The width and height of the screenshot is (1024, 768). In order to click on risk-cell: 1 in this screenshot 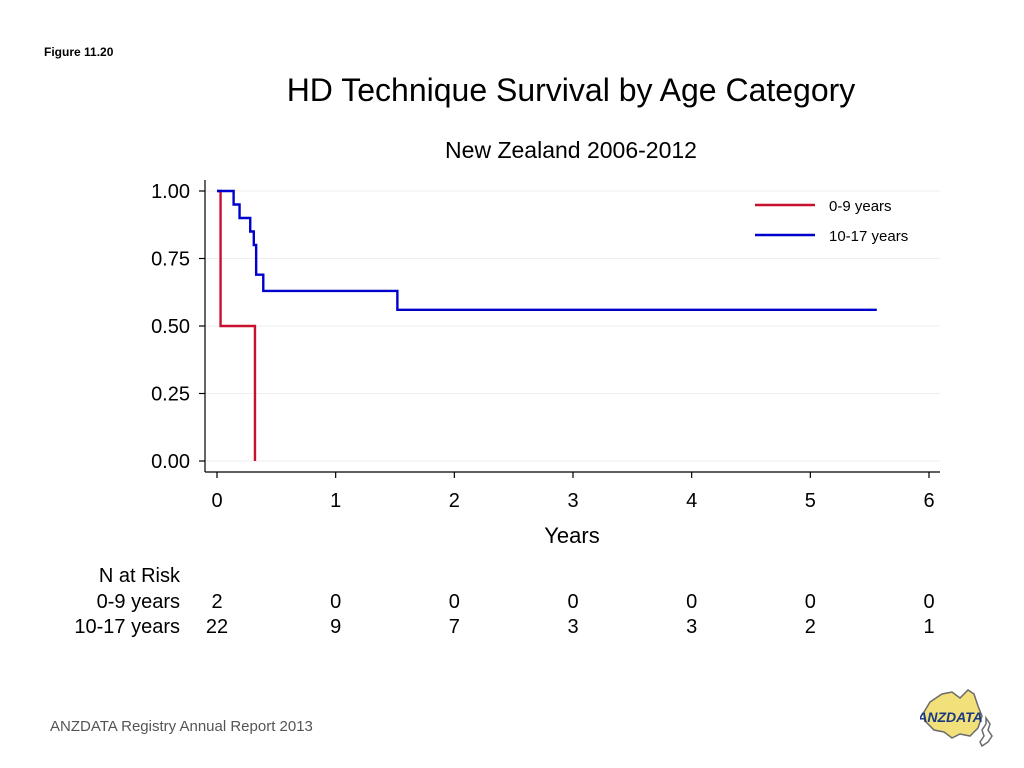, I will do `click(929, 627)`.